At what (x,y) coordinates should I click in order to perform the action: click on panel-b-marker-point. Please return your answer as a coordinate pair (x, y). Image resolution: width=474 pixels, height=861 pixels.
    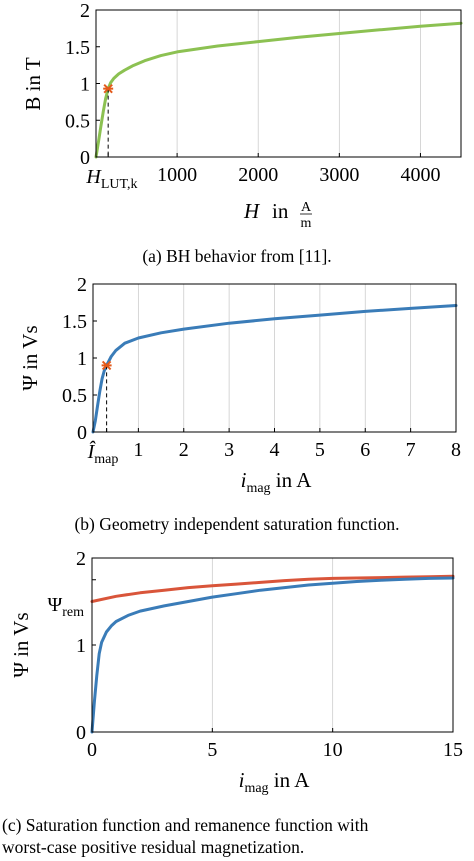
    Looking at the image, I should click on (106, 365).